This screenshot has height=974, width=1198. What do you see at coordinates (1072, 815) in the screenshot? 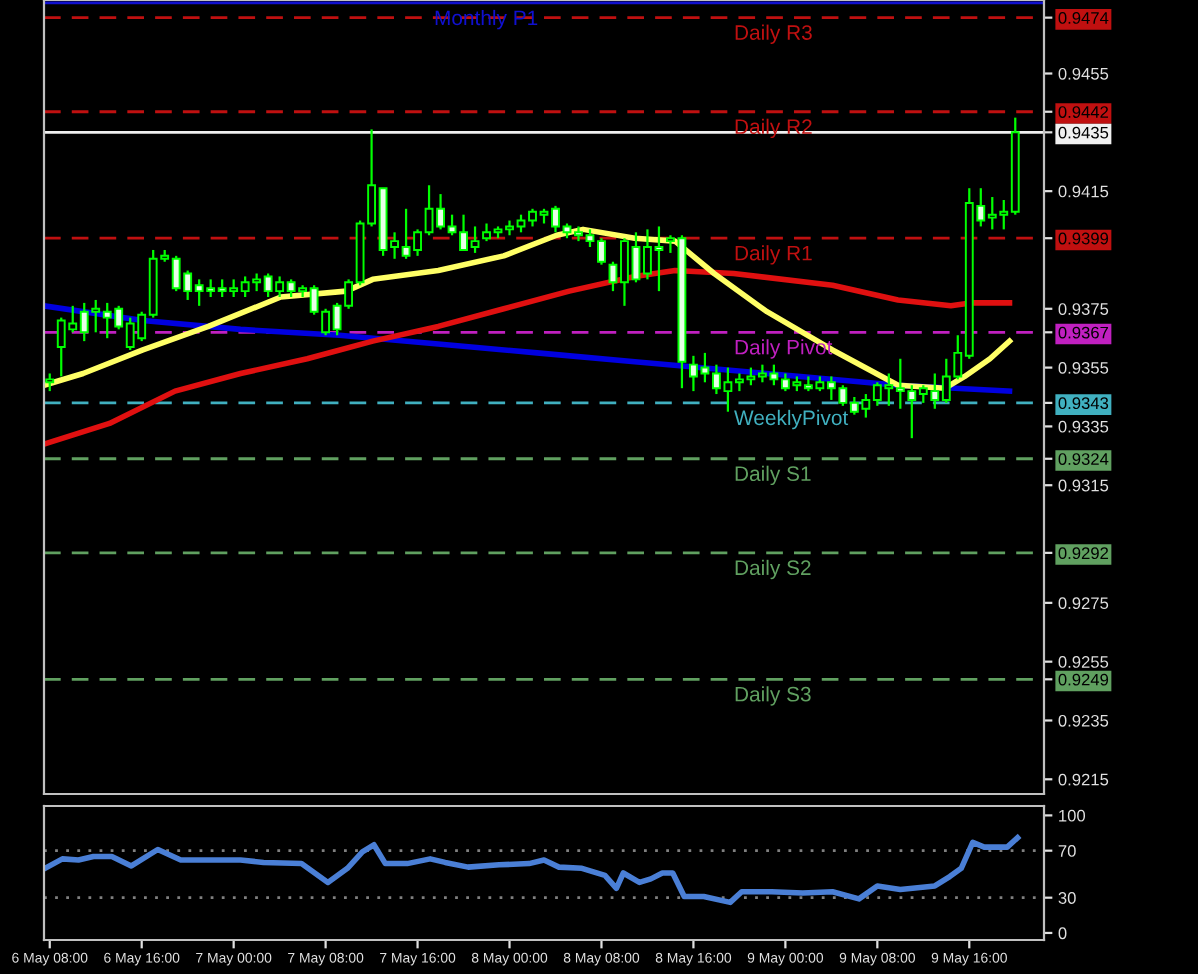
I see `y-tick-label: 100` at bounding box center [1072, 815].